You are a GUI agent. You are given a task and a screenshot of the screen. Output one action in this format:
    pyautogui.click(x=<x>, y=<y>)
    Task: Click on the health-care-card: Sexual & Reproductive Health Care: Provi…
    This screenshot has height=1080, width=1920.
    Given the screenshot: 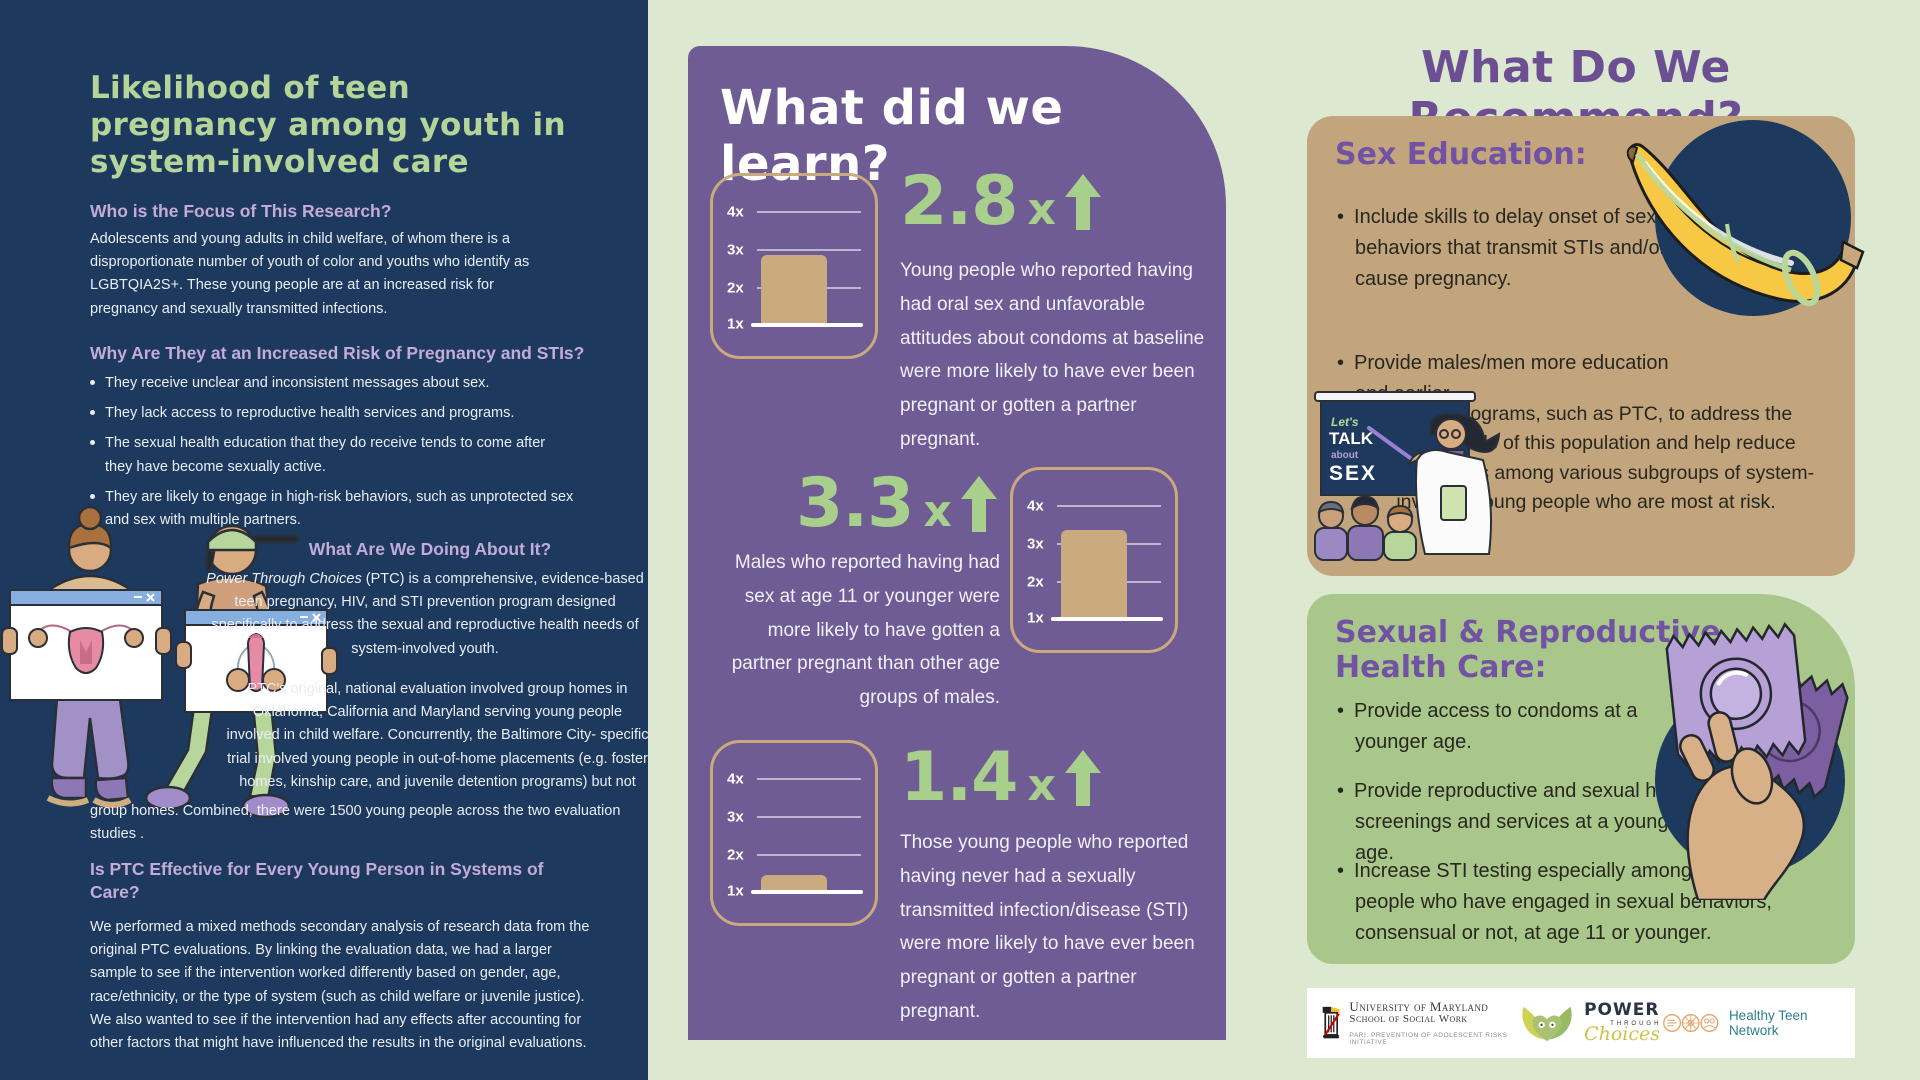 What is the action you would take?
    pyautogui.click(x=1581, y=779)
    